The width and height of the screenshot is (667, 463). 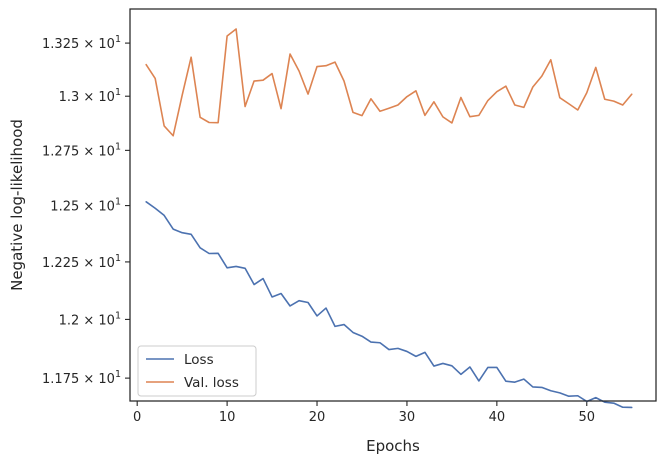 I want to click on x-tick-label: 0, so click(x=137, y=417).